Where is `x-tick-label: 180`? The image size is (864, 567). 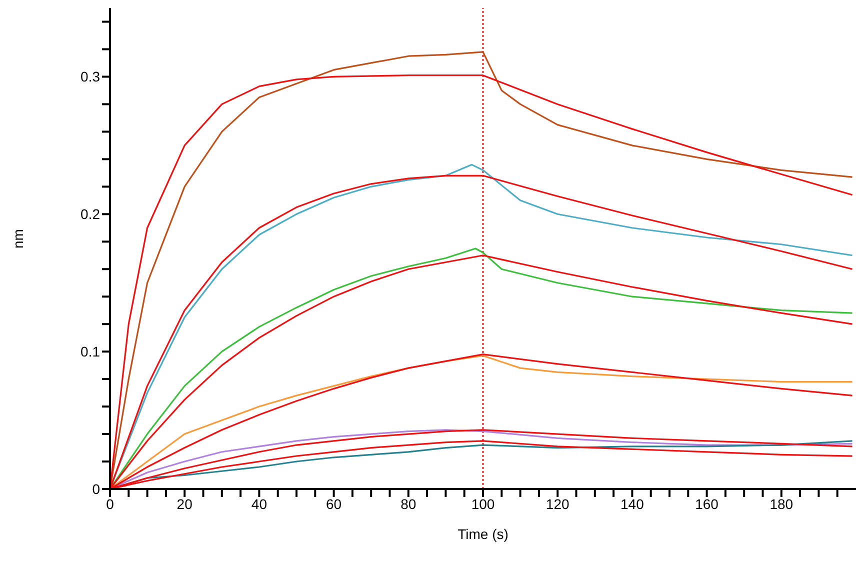
x-tick-label: 180 is located at coordinates (782, 504).